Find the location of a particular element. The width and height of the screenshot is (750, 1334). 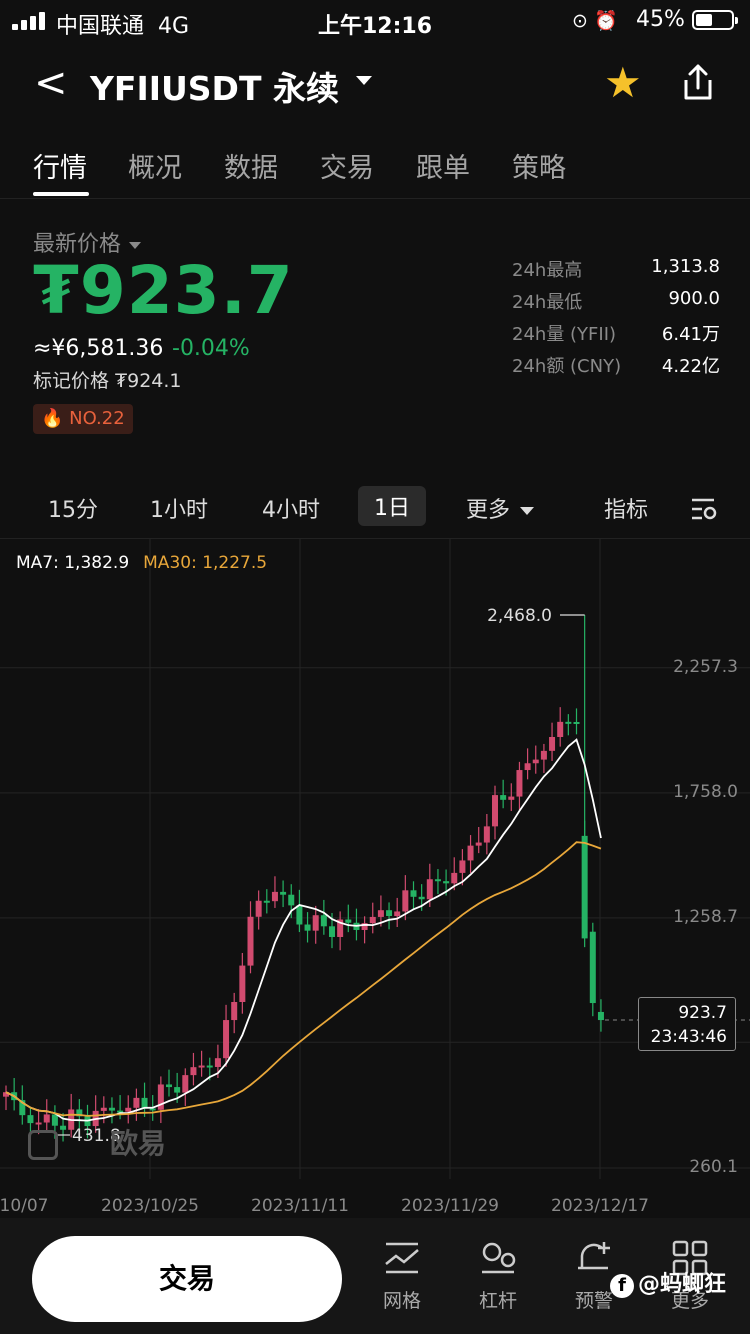

interval-1h: 1小时 is located at coordinates (179, 510).